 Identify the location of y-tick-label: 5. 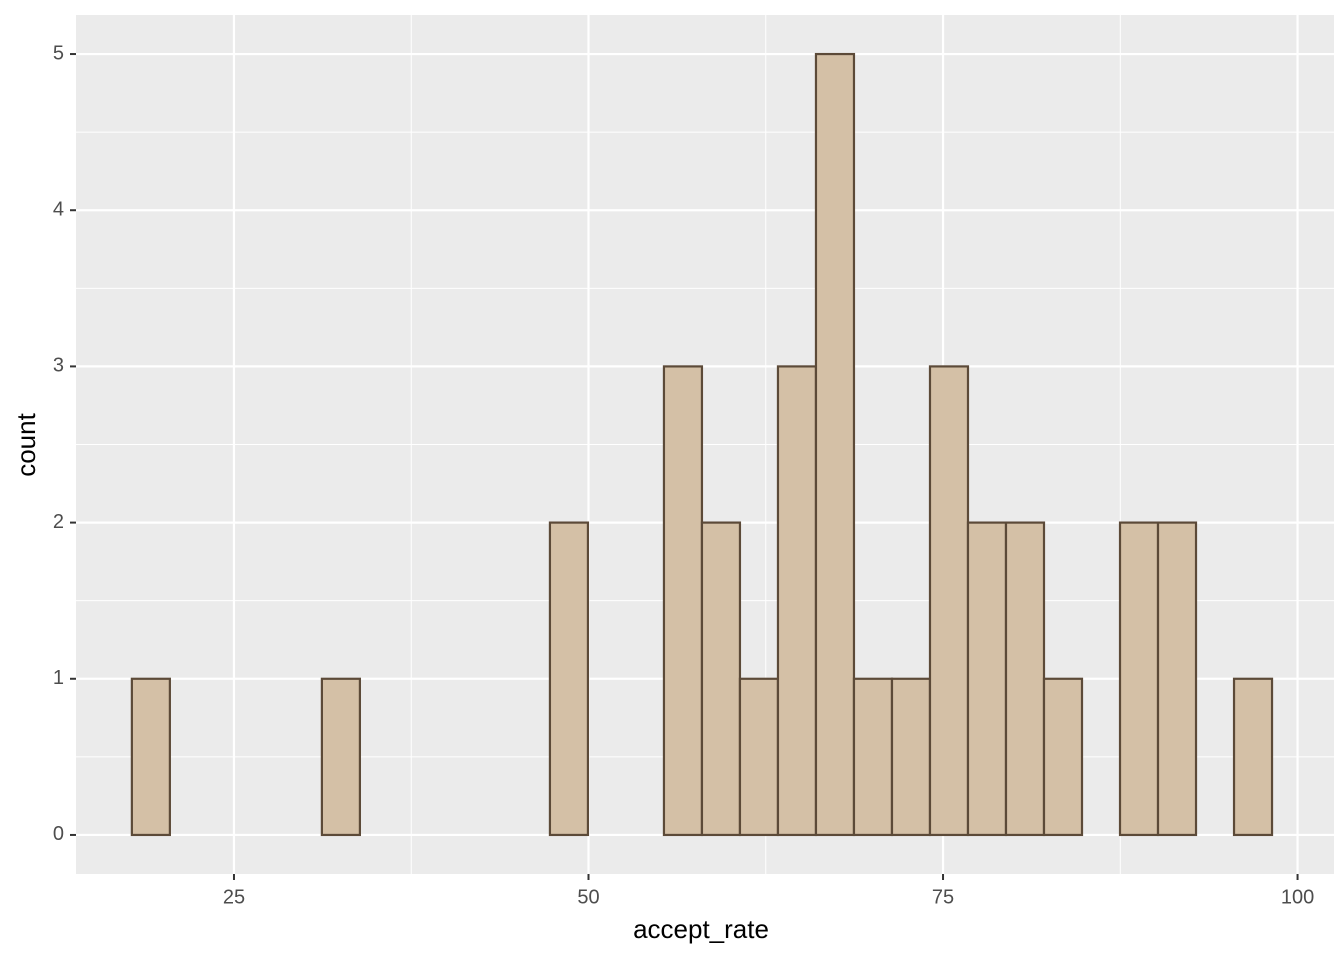
(58, 53).